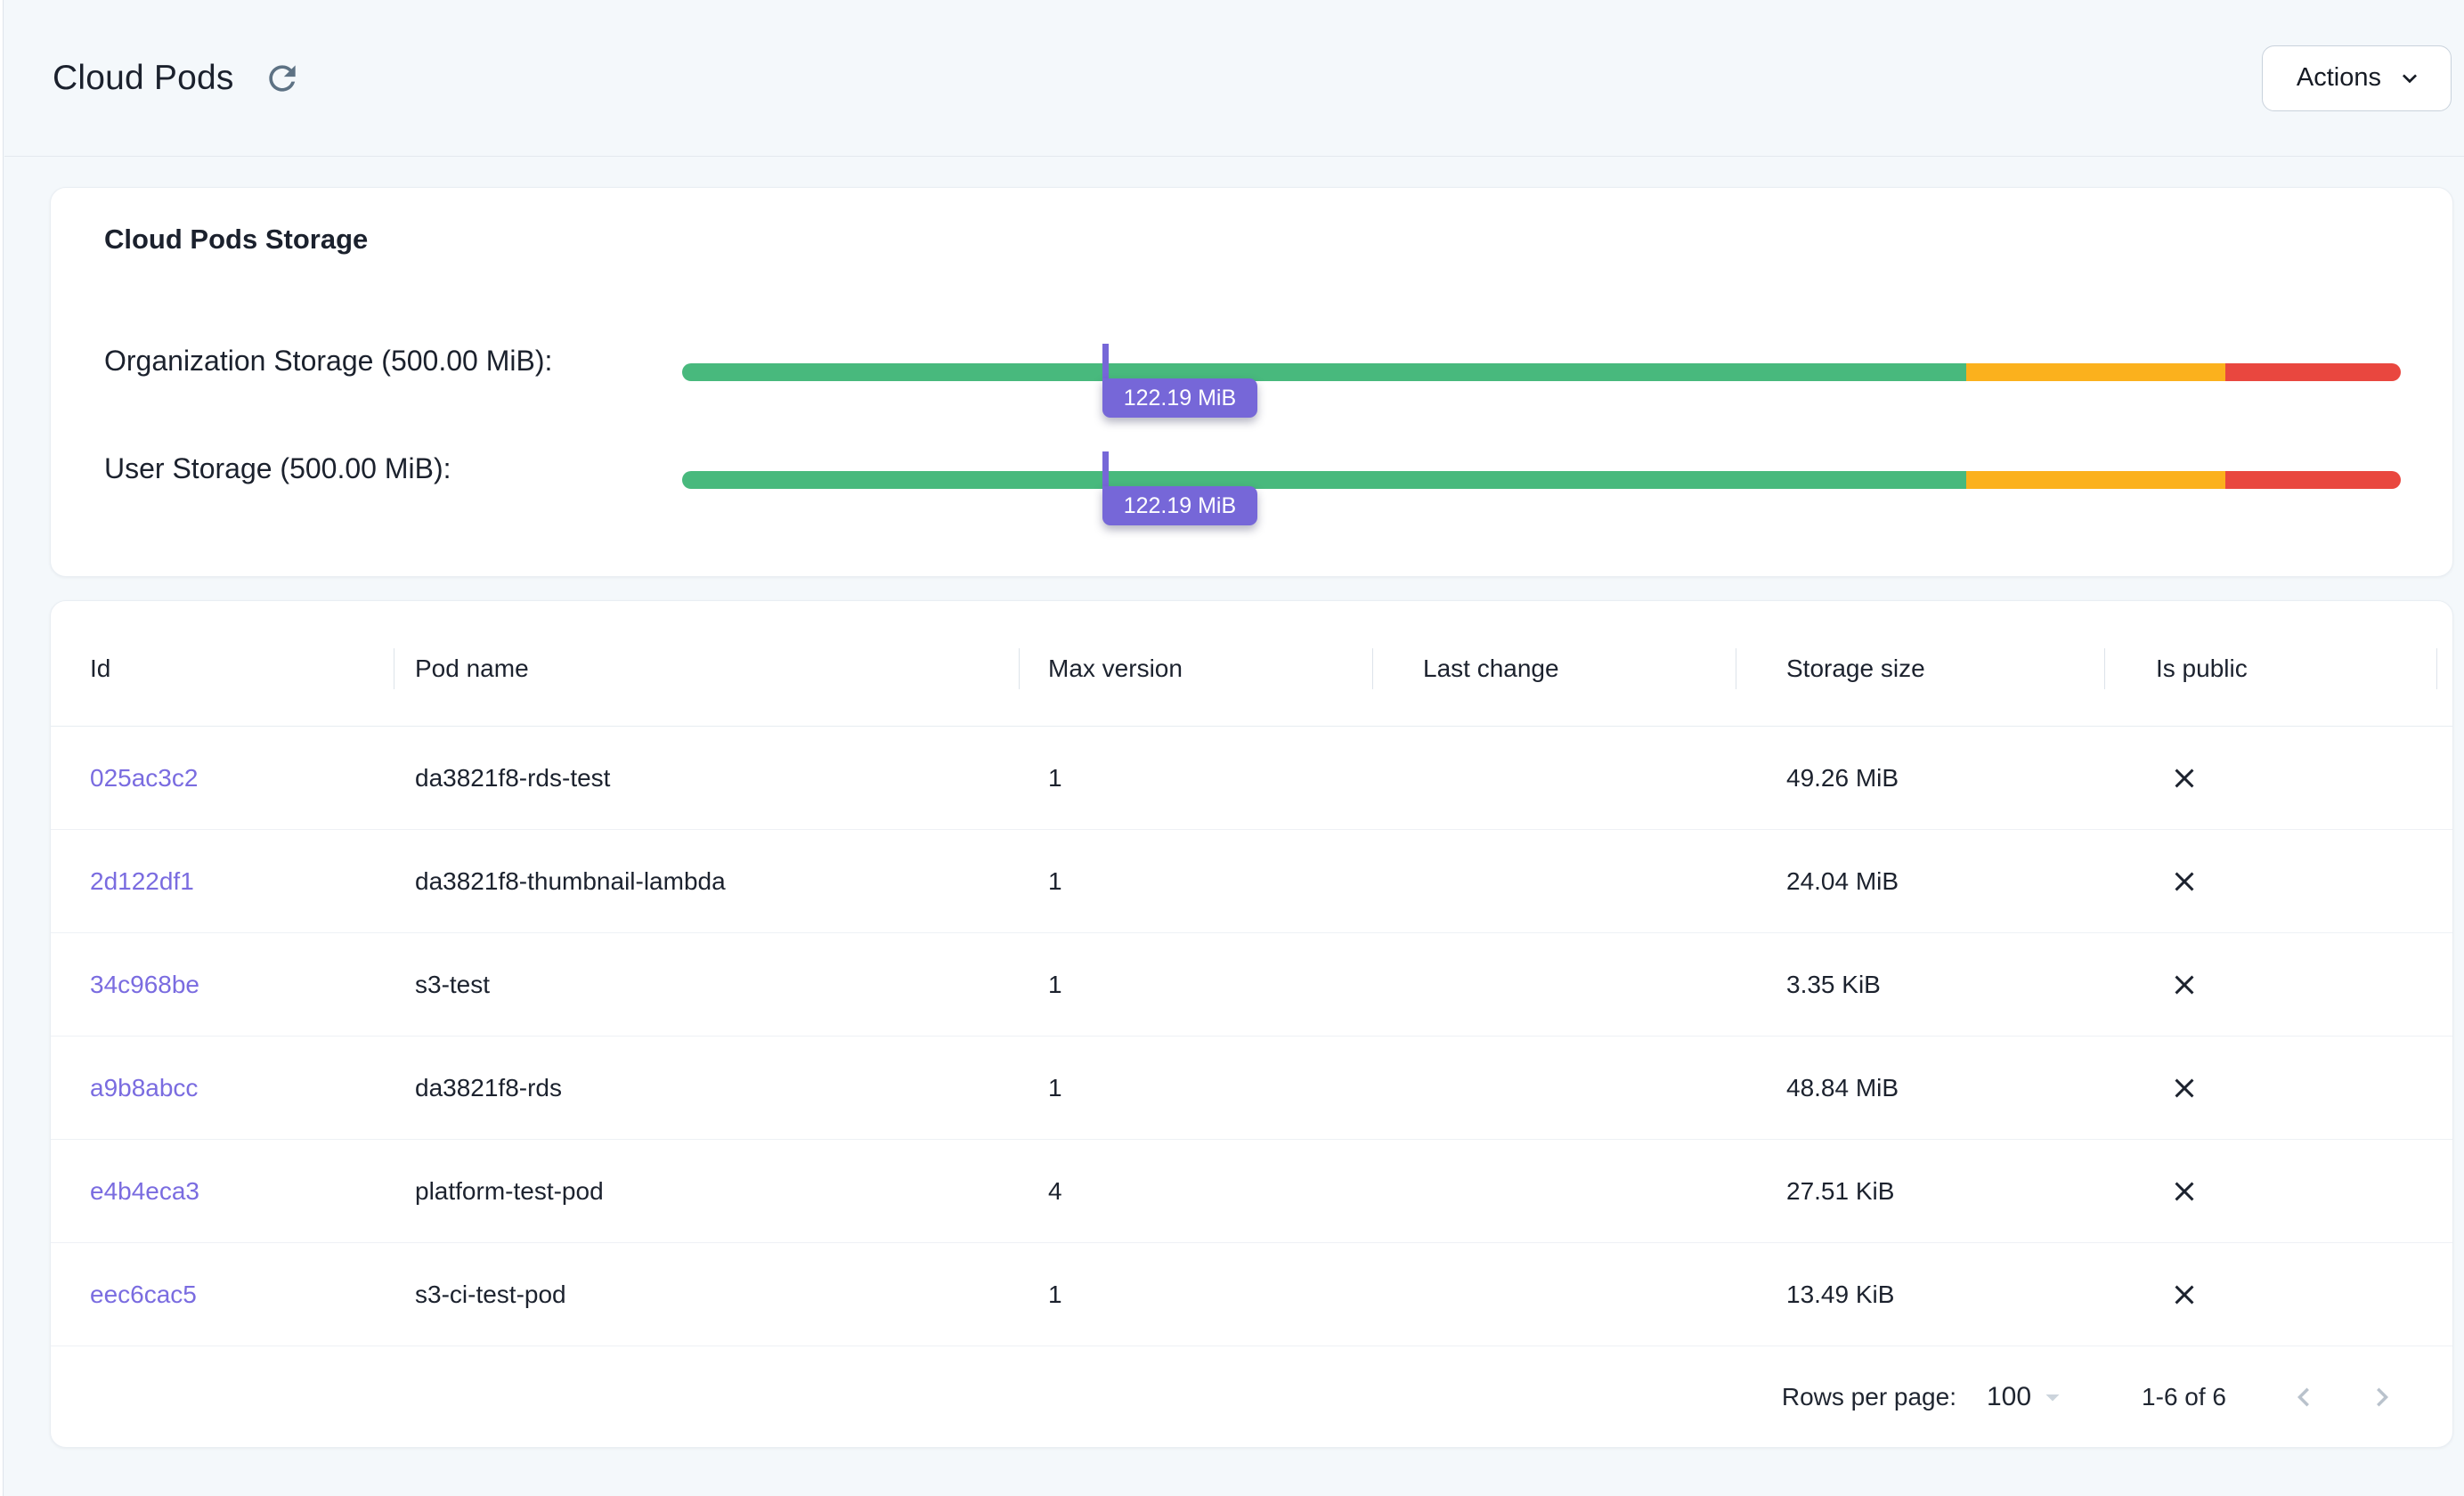  What do you see at coordinates (1180, 506) in the screenshot?
I see `user-storage-usage-tooltip: 122.19 MiB` at bounding box center [1180, 506].